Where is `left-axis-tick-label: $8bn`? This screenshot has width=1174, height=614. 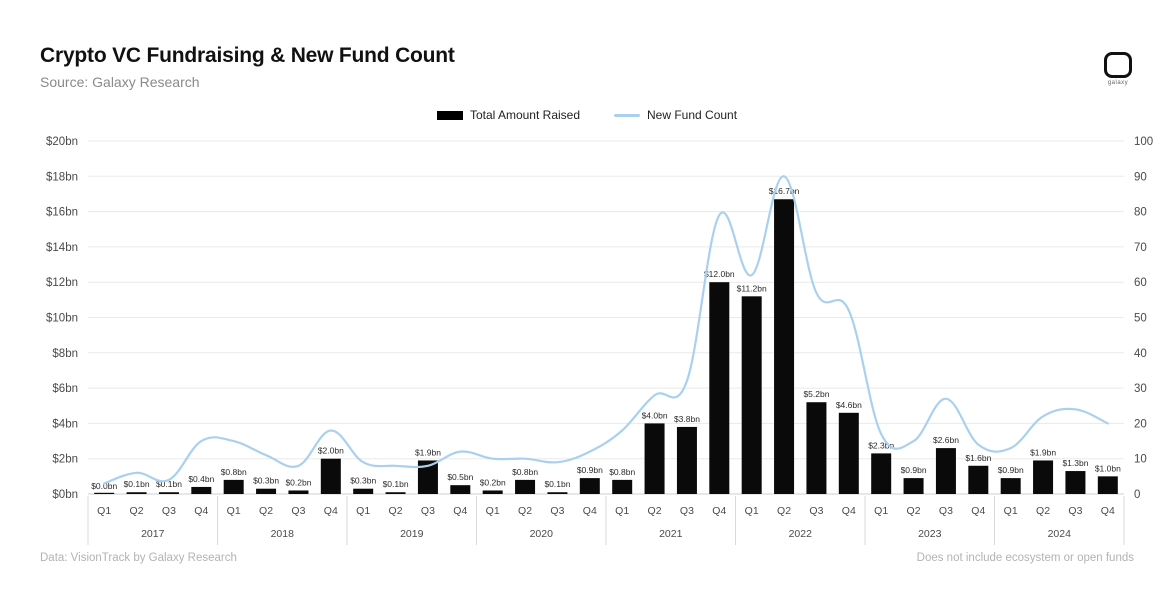 left-axis-tick-label: $8bn is located at coordinates (65, 354).